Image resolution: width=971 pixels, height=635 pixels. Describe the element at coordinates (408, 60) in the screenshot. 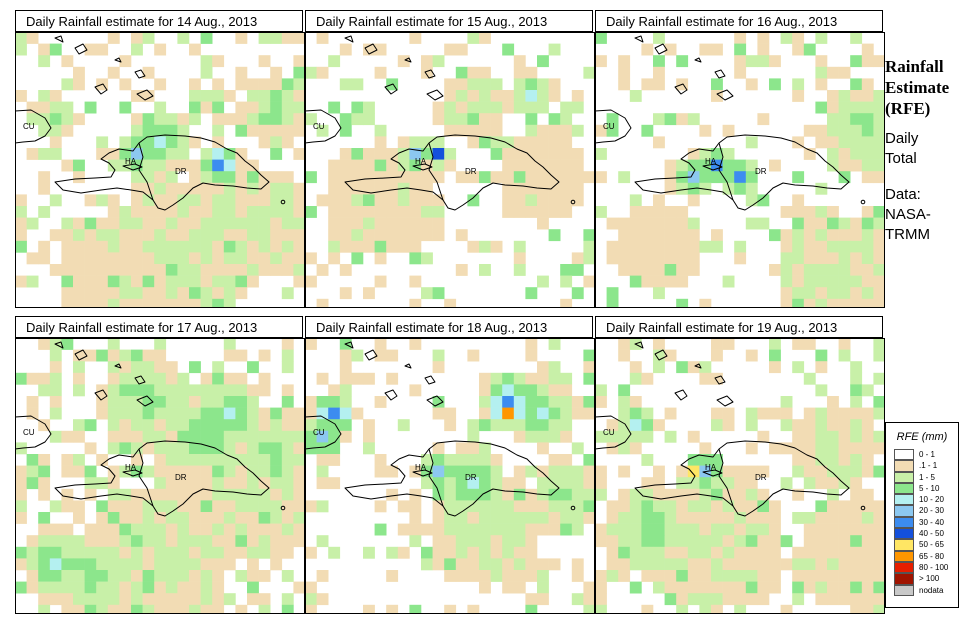

I see `island-outline` at that location.